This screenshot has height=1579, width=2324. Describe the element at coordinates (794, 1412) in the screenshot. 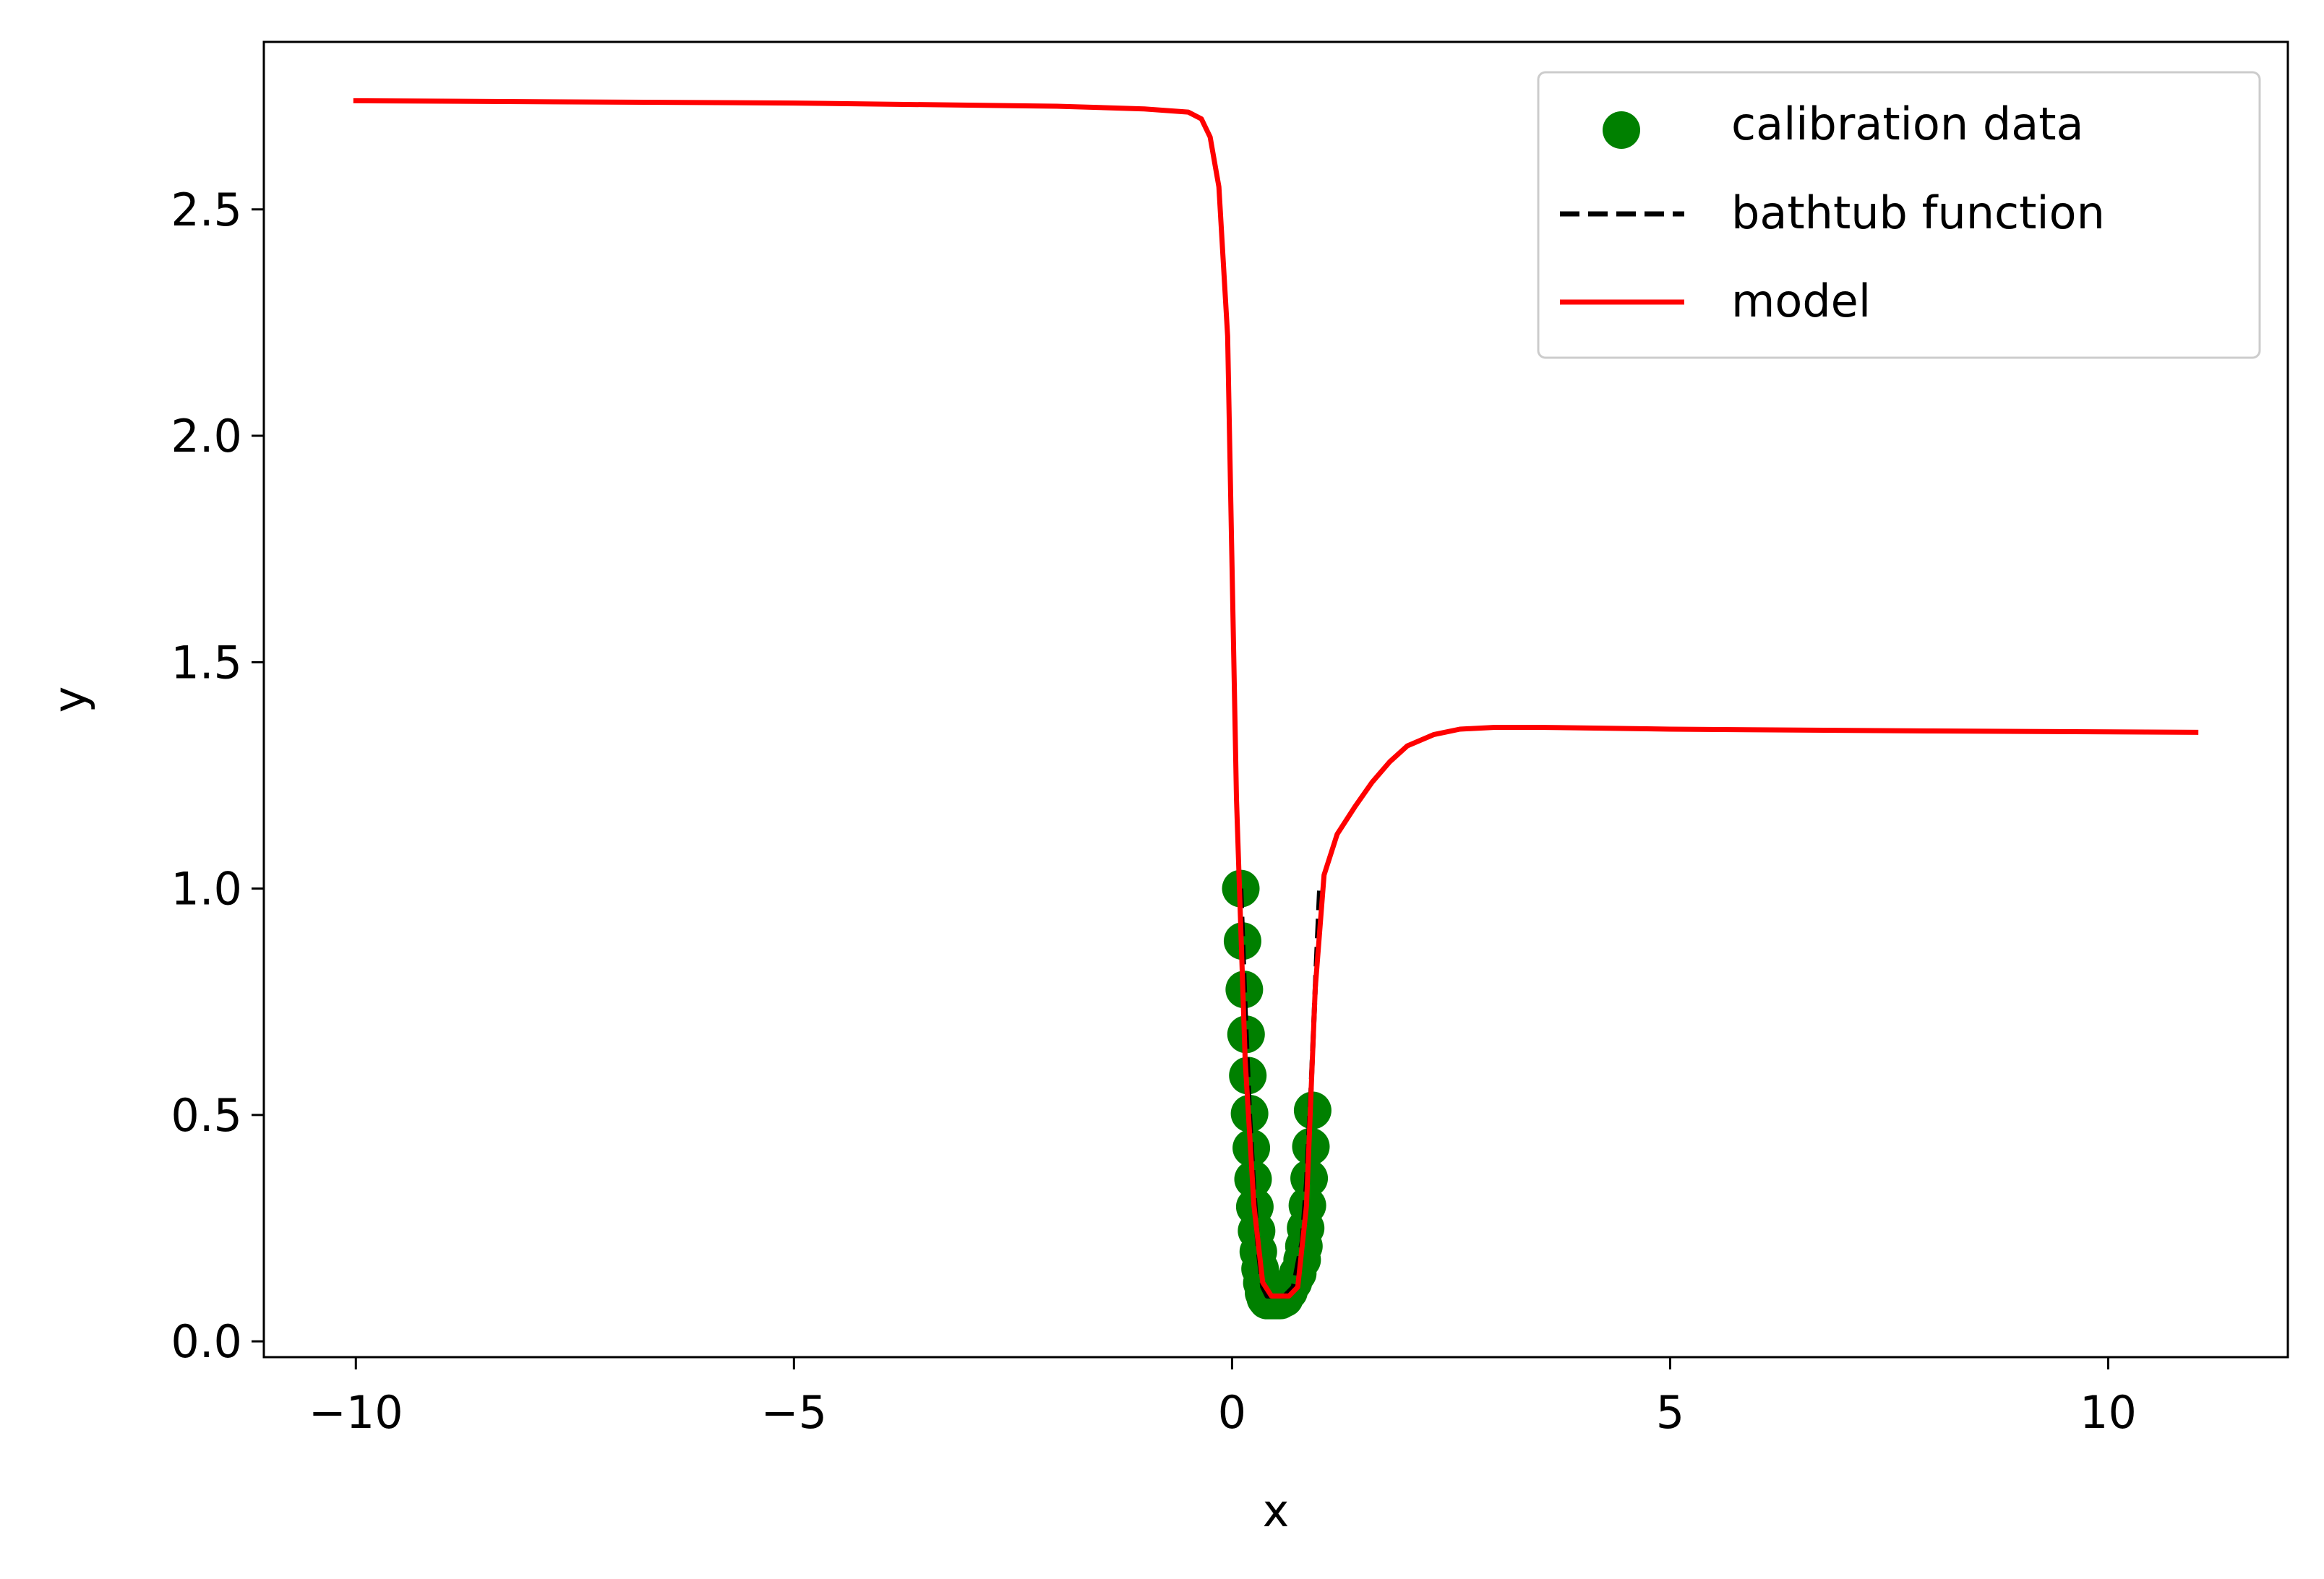

I see `x-tick-label: −5` at that location.